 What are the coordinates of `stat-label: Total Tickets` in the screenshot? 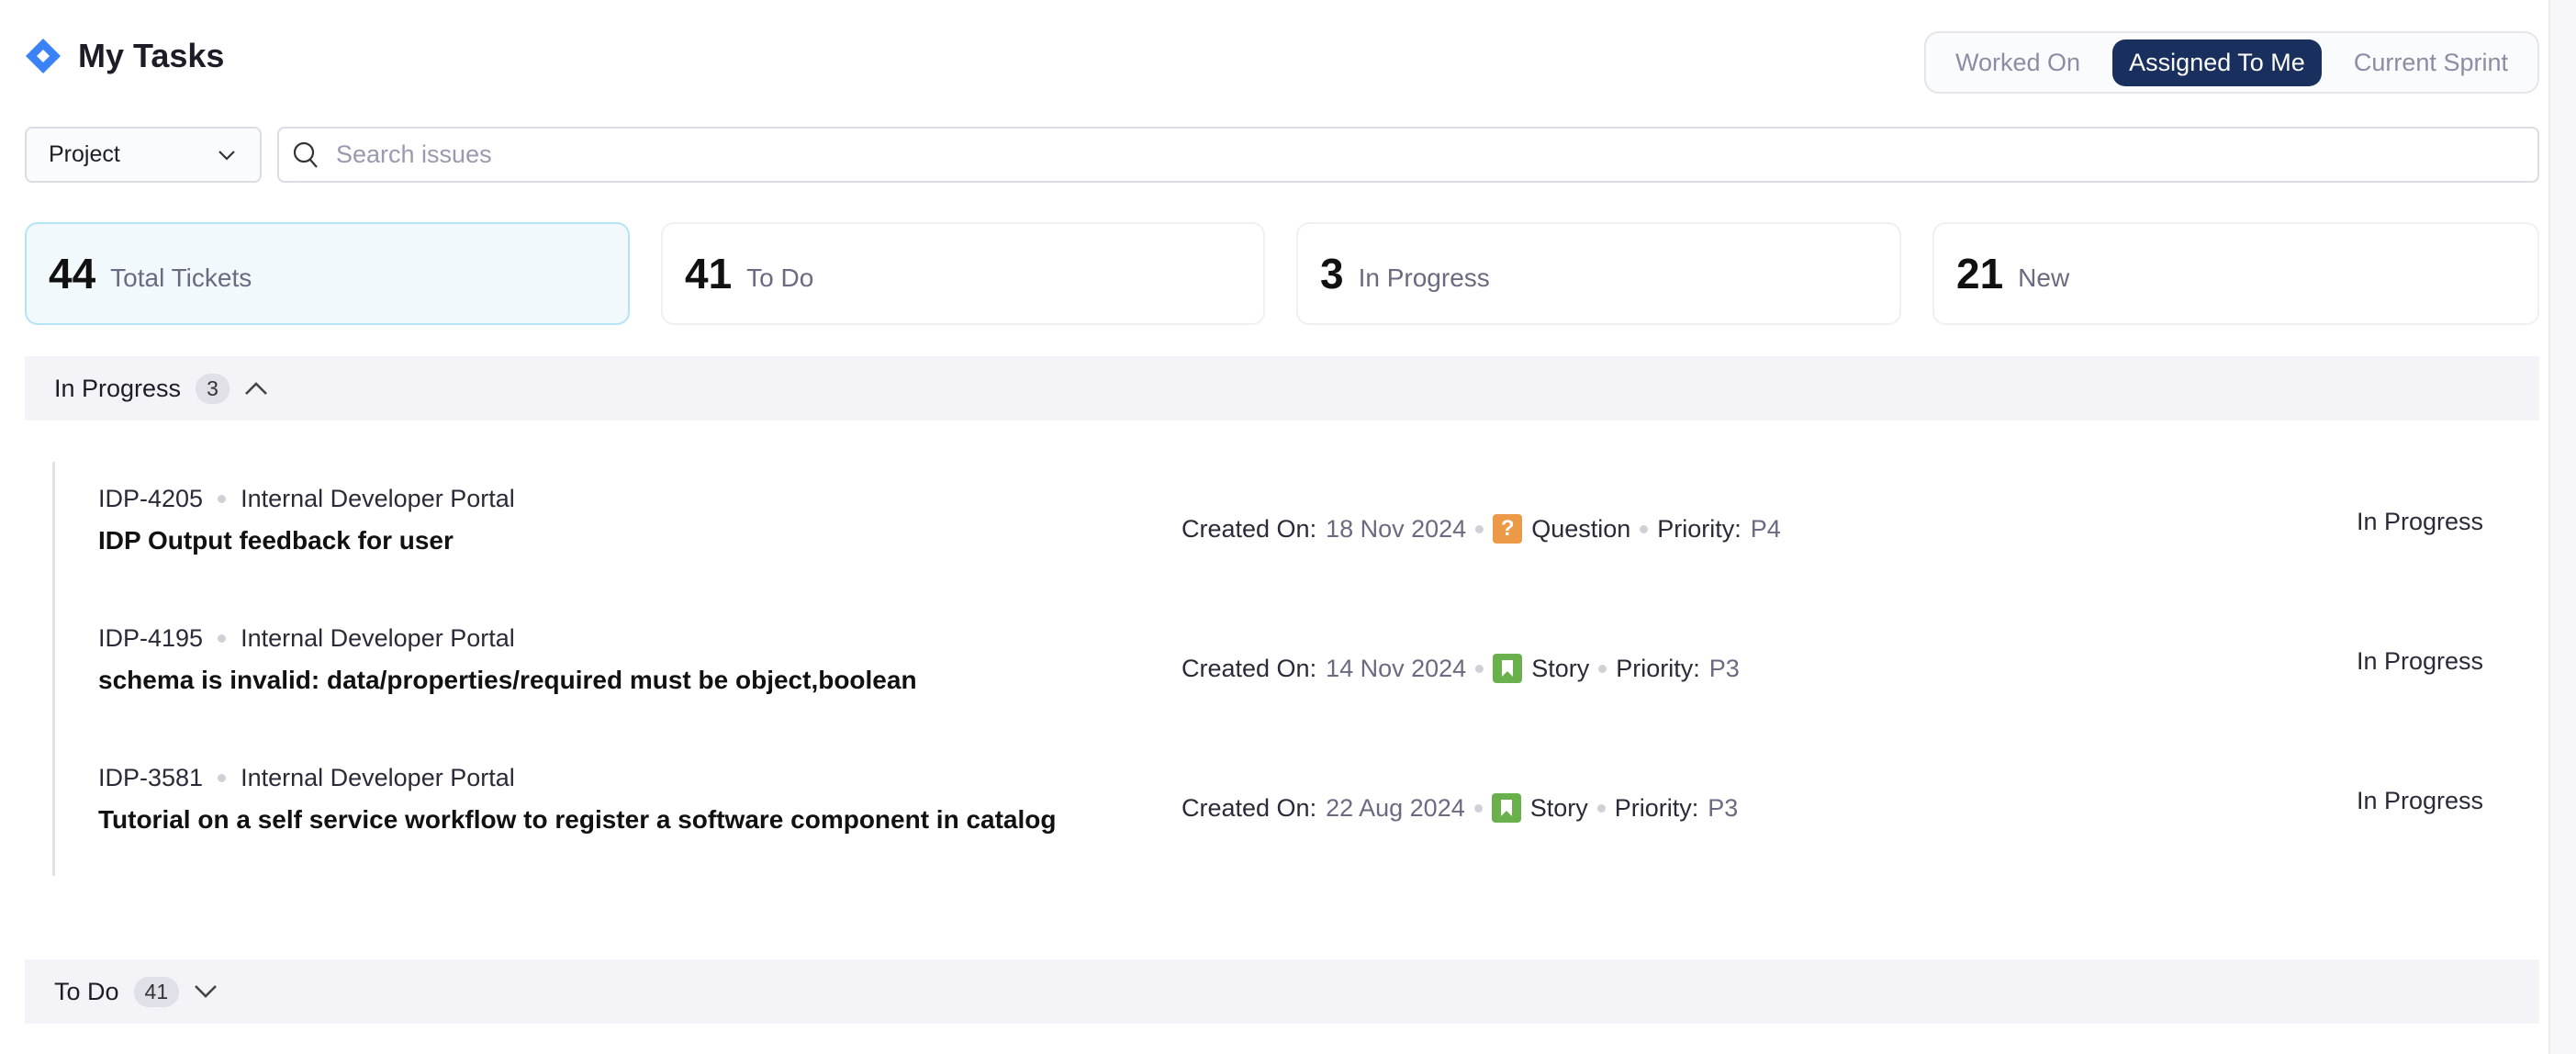 It's located at (181, 278).